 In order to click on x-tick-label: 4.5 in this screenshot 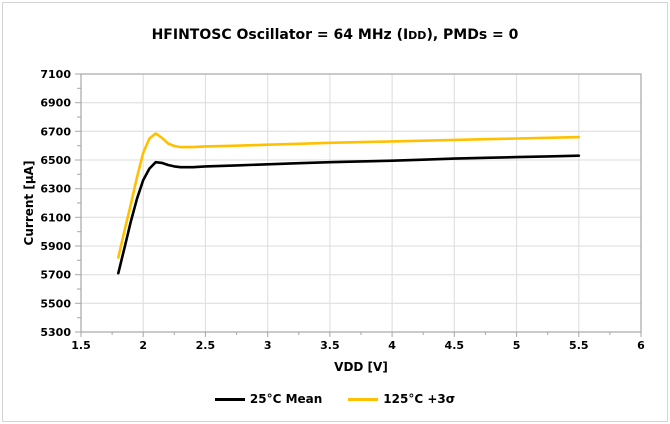, I will do `click(455, 345)`.